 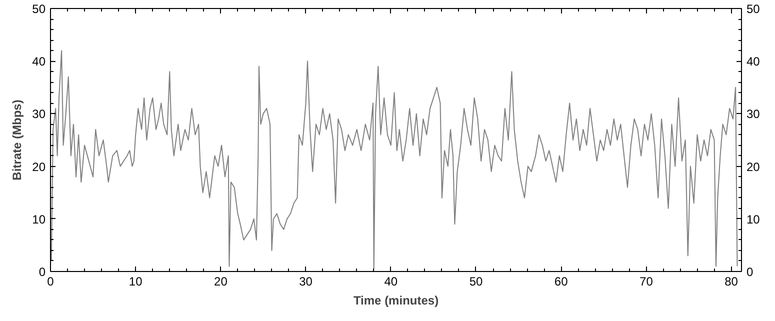 What do you see at coordinates (753, 114) in the screenshot?
I see `y2-tick-label: 30` at bounding box center [753, 114].